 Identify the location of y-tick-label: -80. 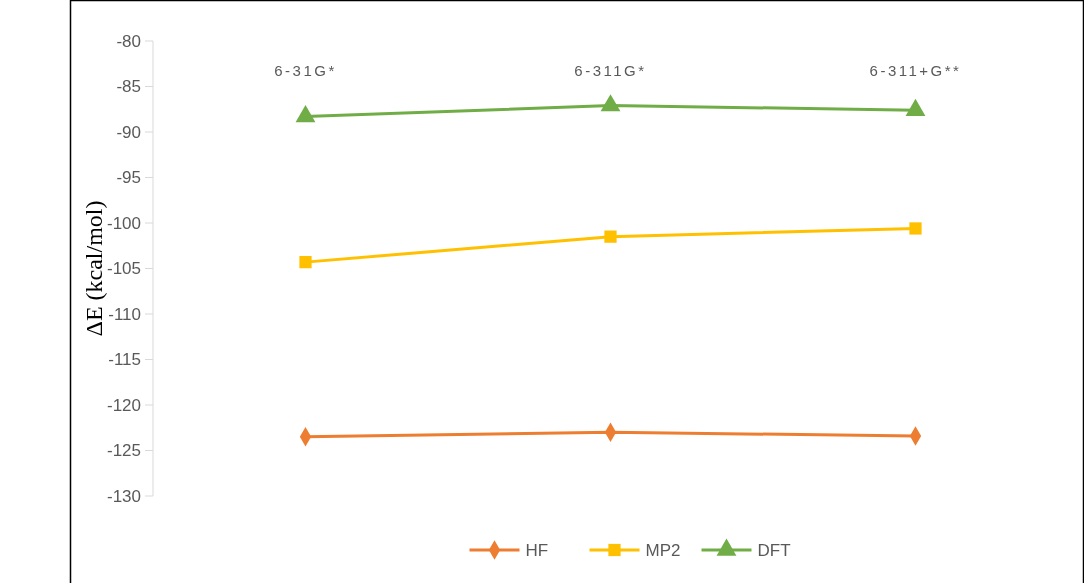
(128, 41).